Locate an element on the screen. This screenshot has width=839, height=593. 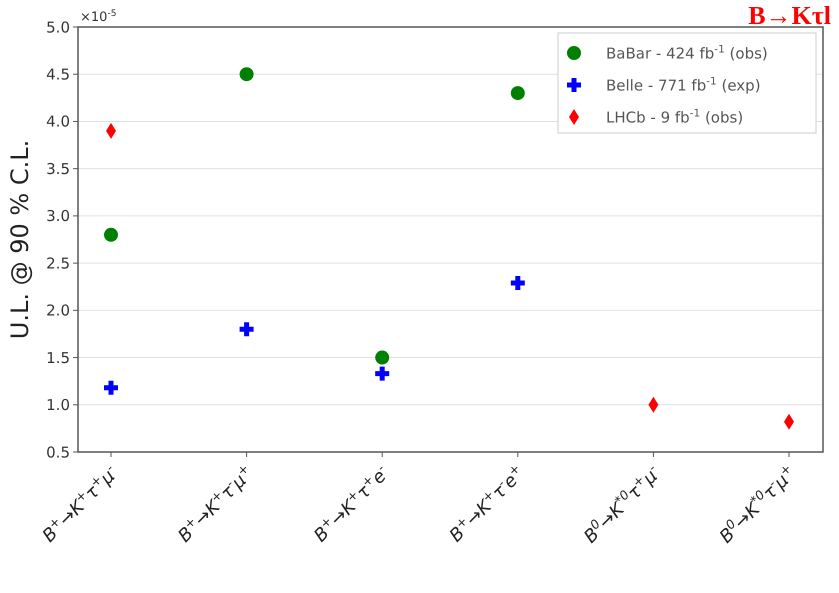
legend-label: BaBar - 424 fb$^{-1}$ (obs) is located at coordinates (687, 52).